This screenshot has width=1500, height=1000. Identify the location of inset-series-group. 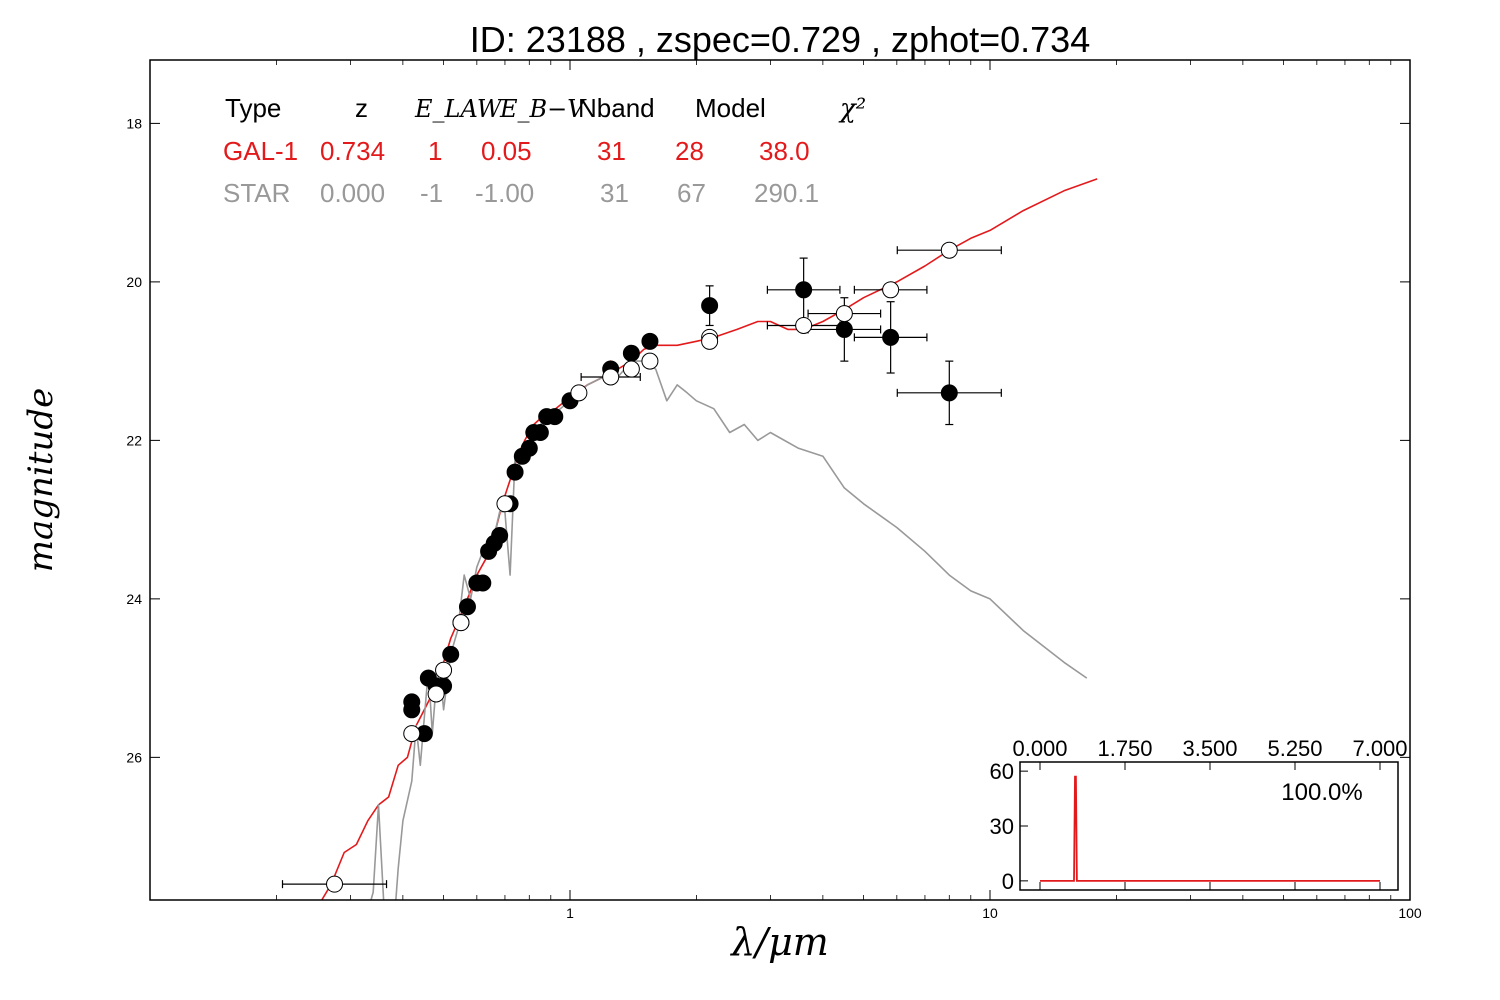
(1210, 828).